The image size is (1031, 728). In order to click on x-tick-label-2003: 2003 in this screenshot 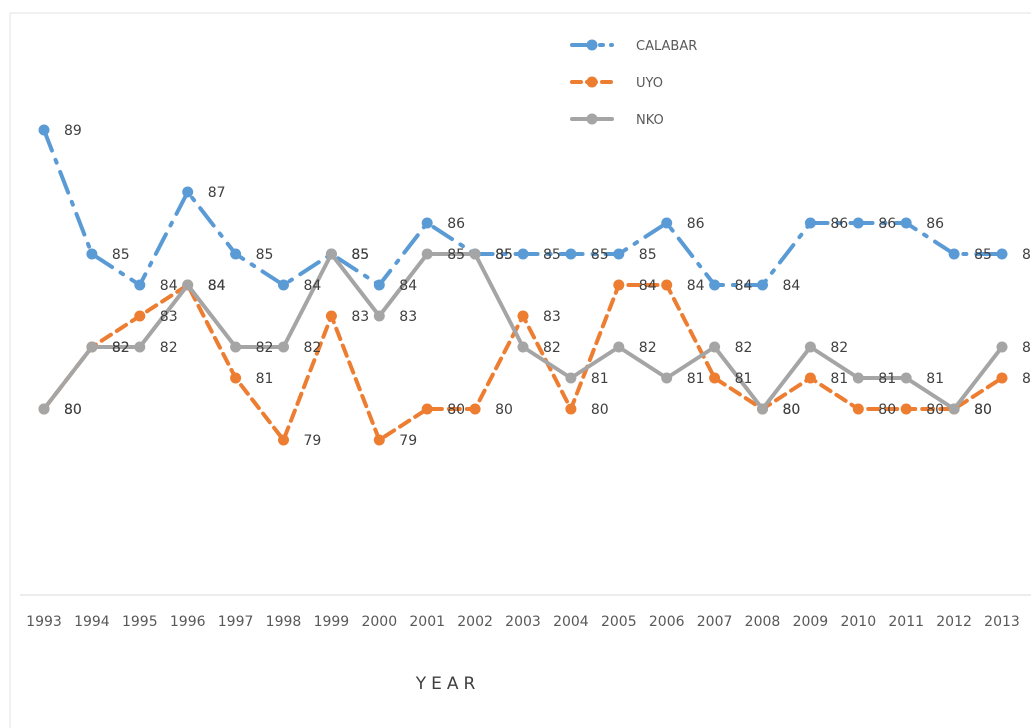, I will do `click(523, 622)`.